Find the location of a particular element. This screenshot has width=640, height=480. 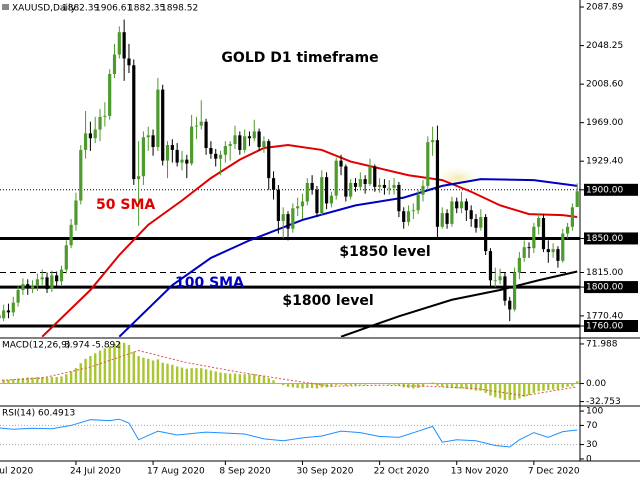

x-tick-label: 24 Jul 2020 is located at coordinates (95, 472).